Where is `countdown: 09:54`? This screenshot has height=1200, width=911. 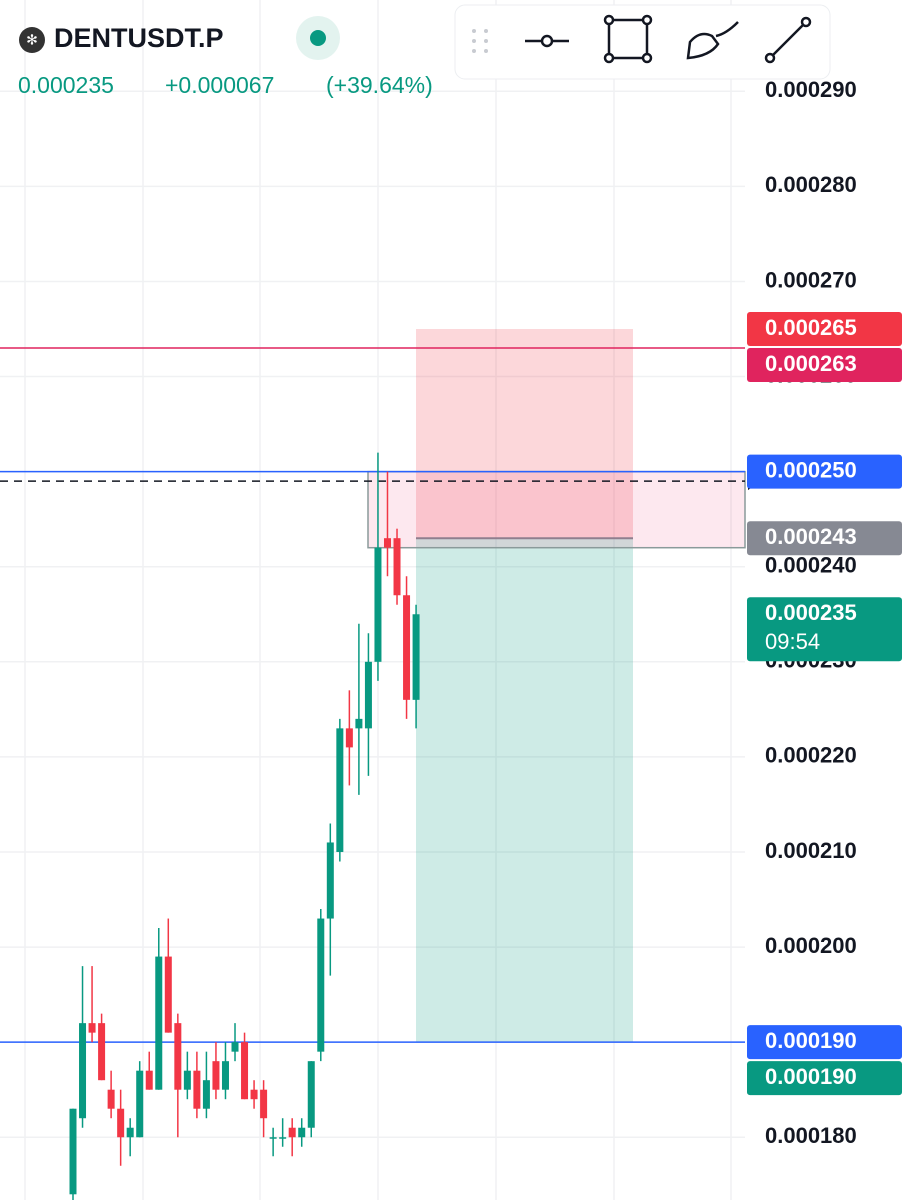
countdown: 09:54 is located at coordinates (792, 641).